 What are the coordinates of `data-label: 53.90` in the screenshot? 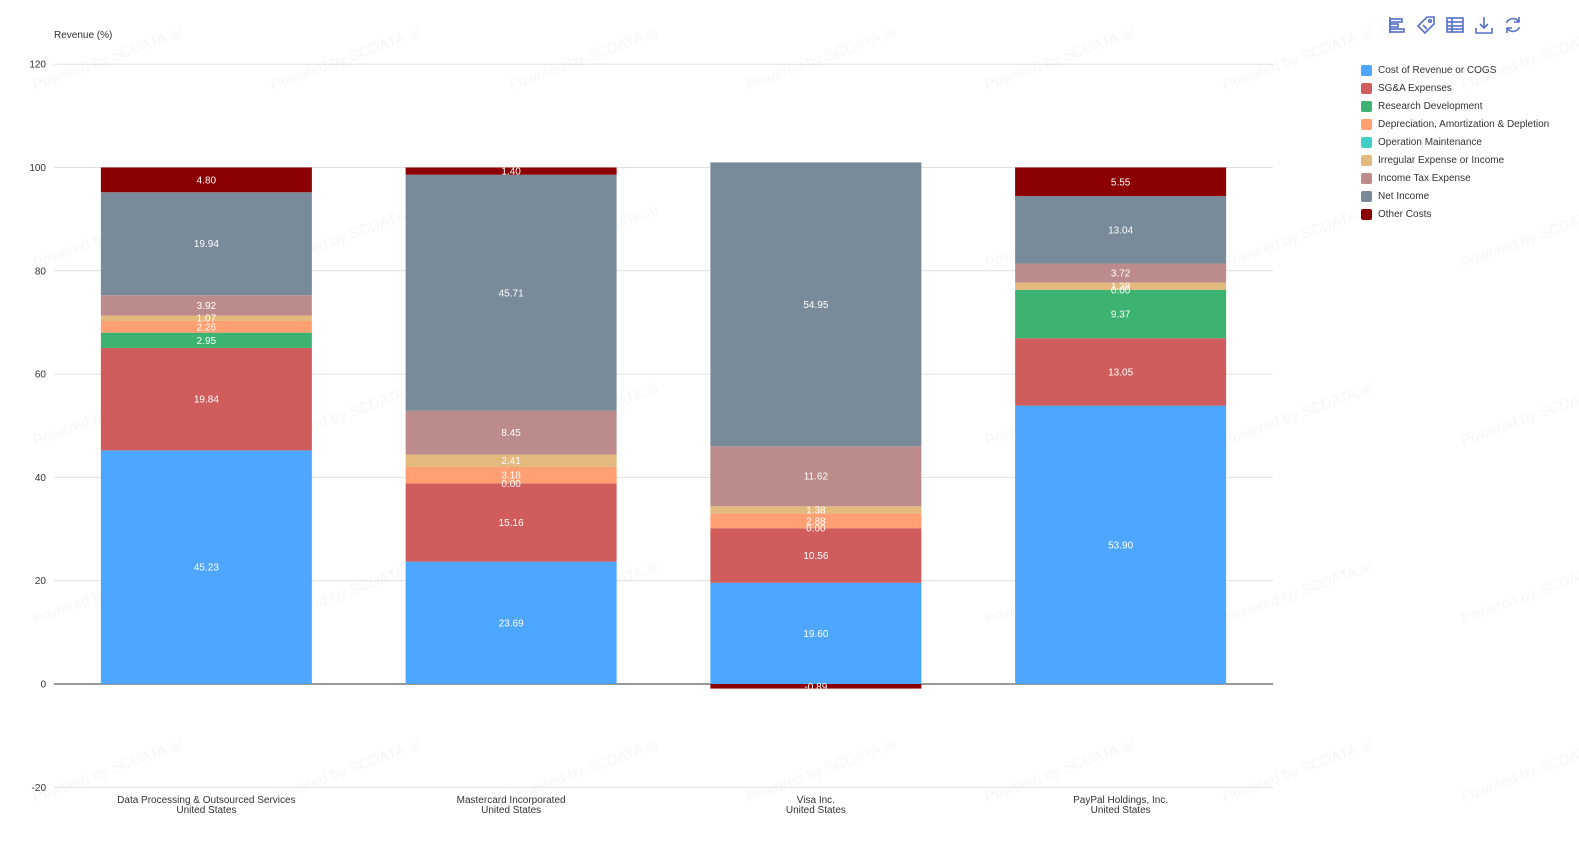 It's located at (1120, 545).